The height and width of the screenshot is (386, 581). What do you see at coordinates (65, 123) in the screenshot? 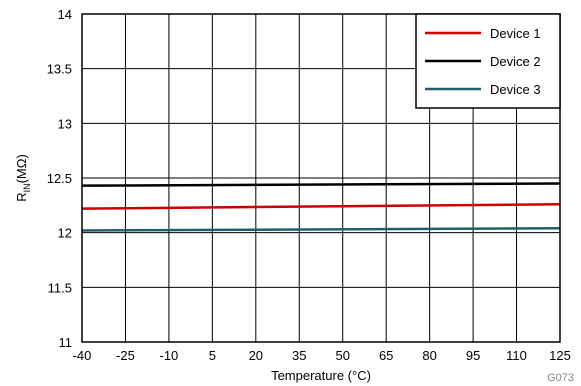
I see `y-tick-label: 13` at bounding box center [65, 123].